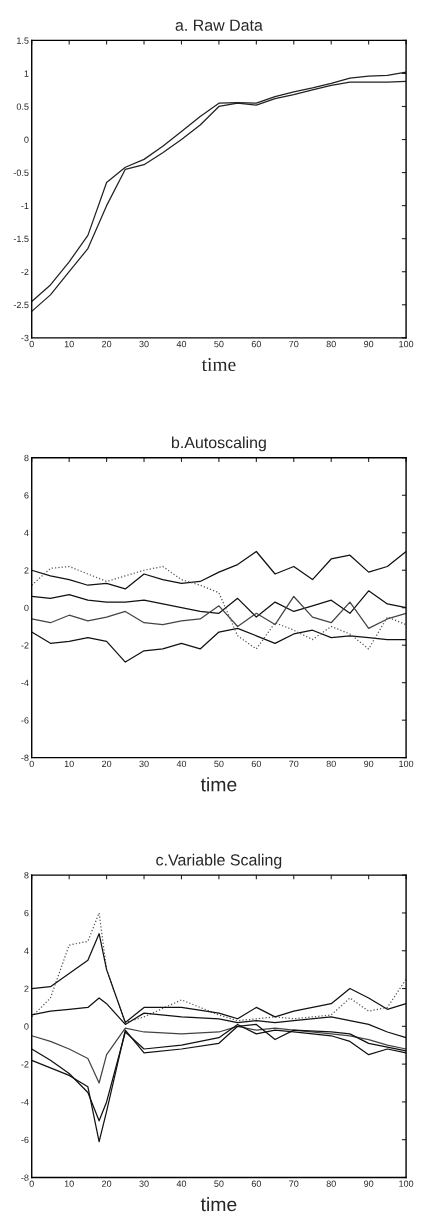 This screenshot has width=423, height=1224. I want to click on chart-title: a. Raw Data, so click(219, 25).